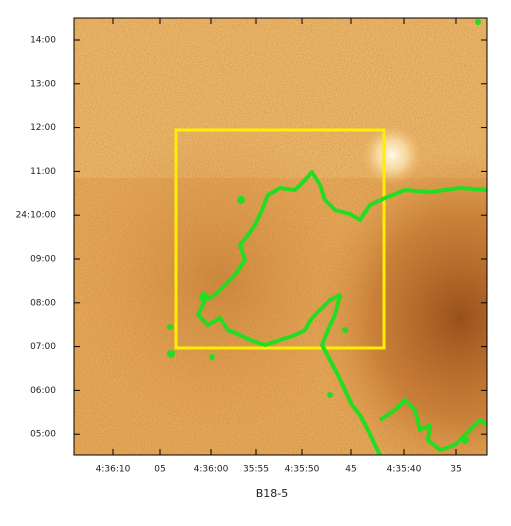 Image resolution: width=511 pixels, height=526 pixels. I want to click on x-tick-label: 4:36:00, so click(211, 470).